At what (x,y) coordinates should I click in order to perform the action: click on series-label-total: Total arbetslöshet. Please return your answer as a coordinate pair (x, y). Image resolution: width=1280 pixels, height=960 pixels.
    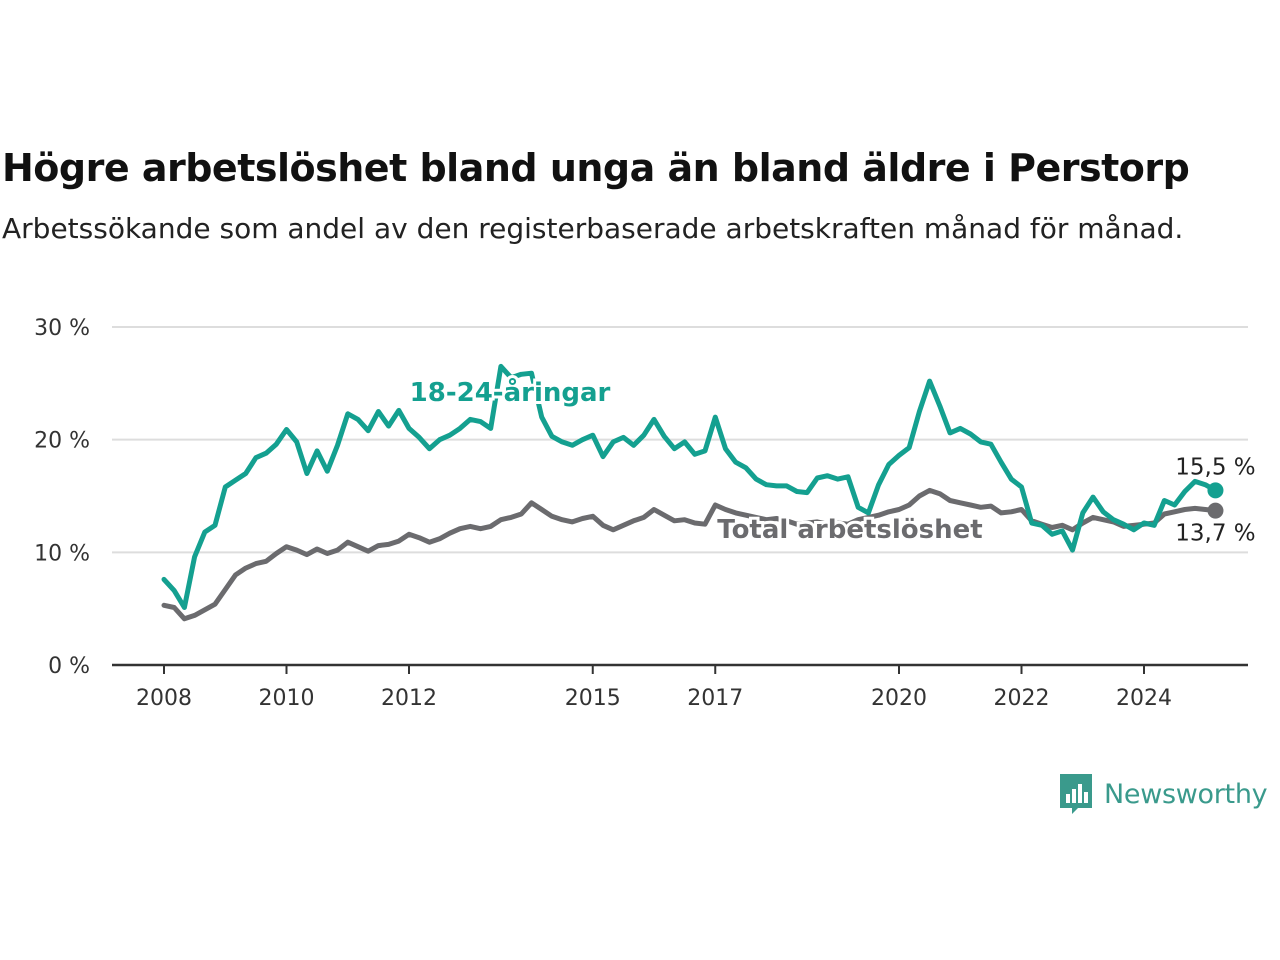
    Looking at the image, I should click on (849, 530).